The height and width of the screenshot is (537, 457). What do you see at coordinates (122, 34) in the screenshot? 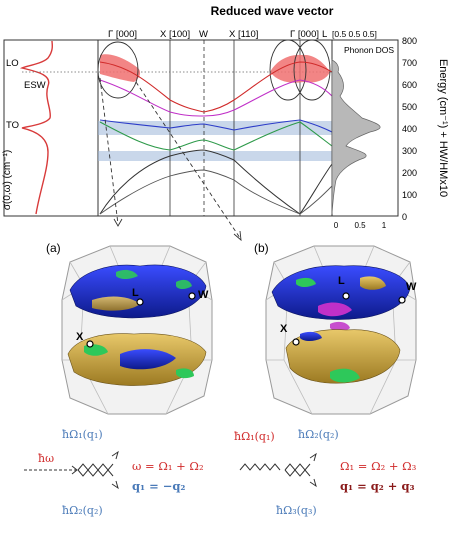
I see `kpoint-label-gamma1: Γ [000]` at bounding box center [122, 34].